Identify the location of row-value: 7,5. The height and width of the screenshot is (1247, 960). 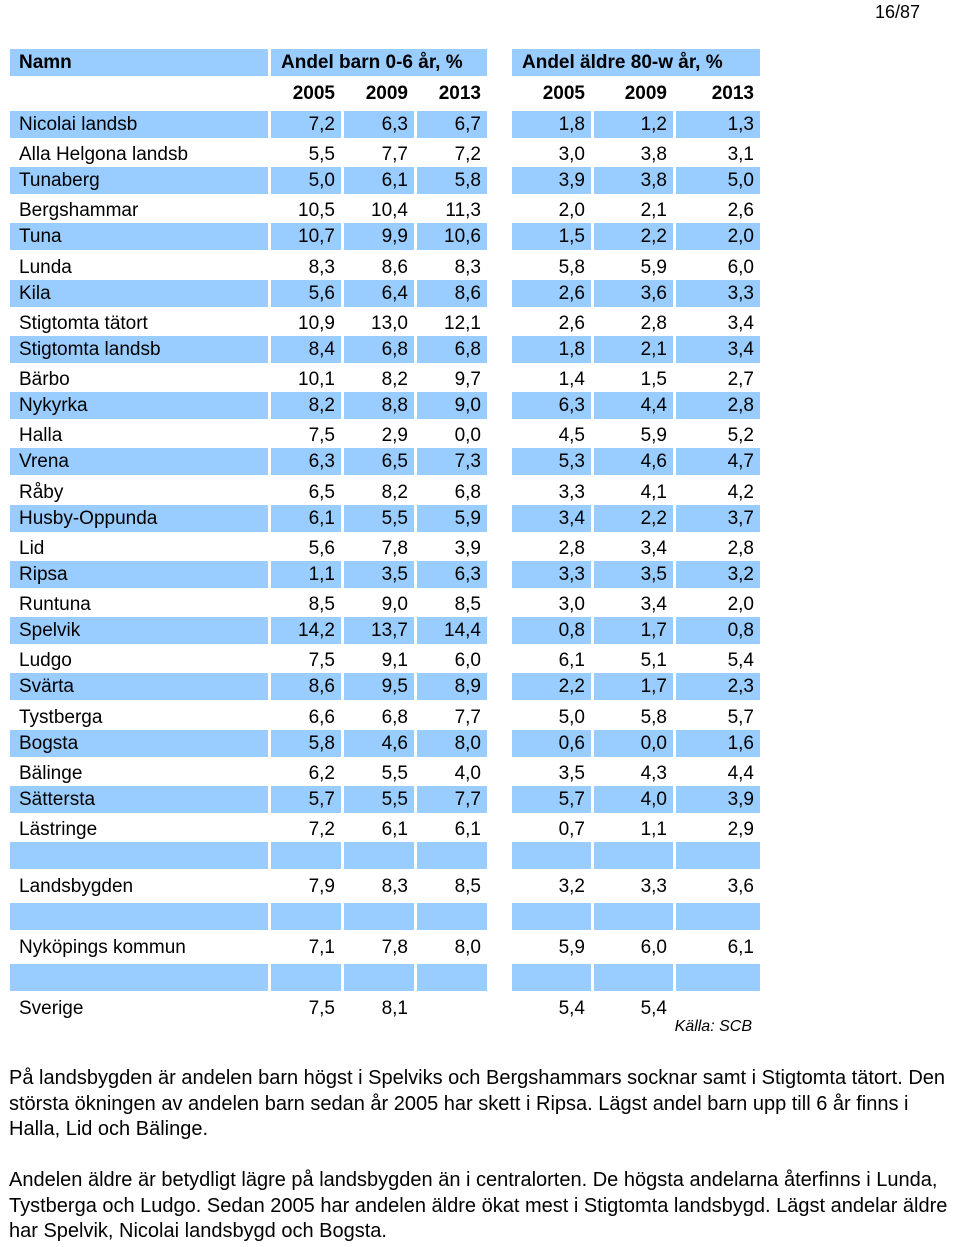
(321, 1008).